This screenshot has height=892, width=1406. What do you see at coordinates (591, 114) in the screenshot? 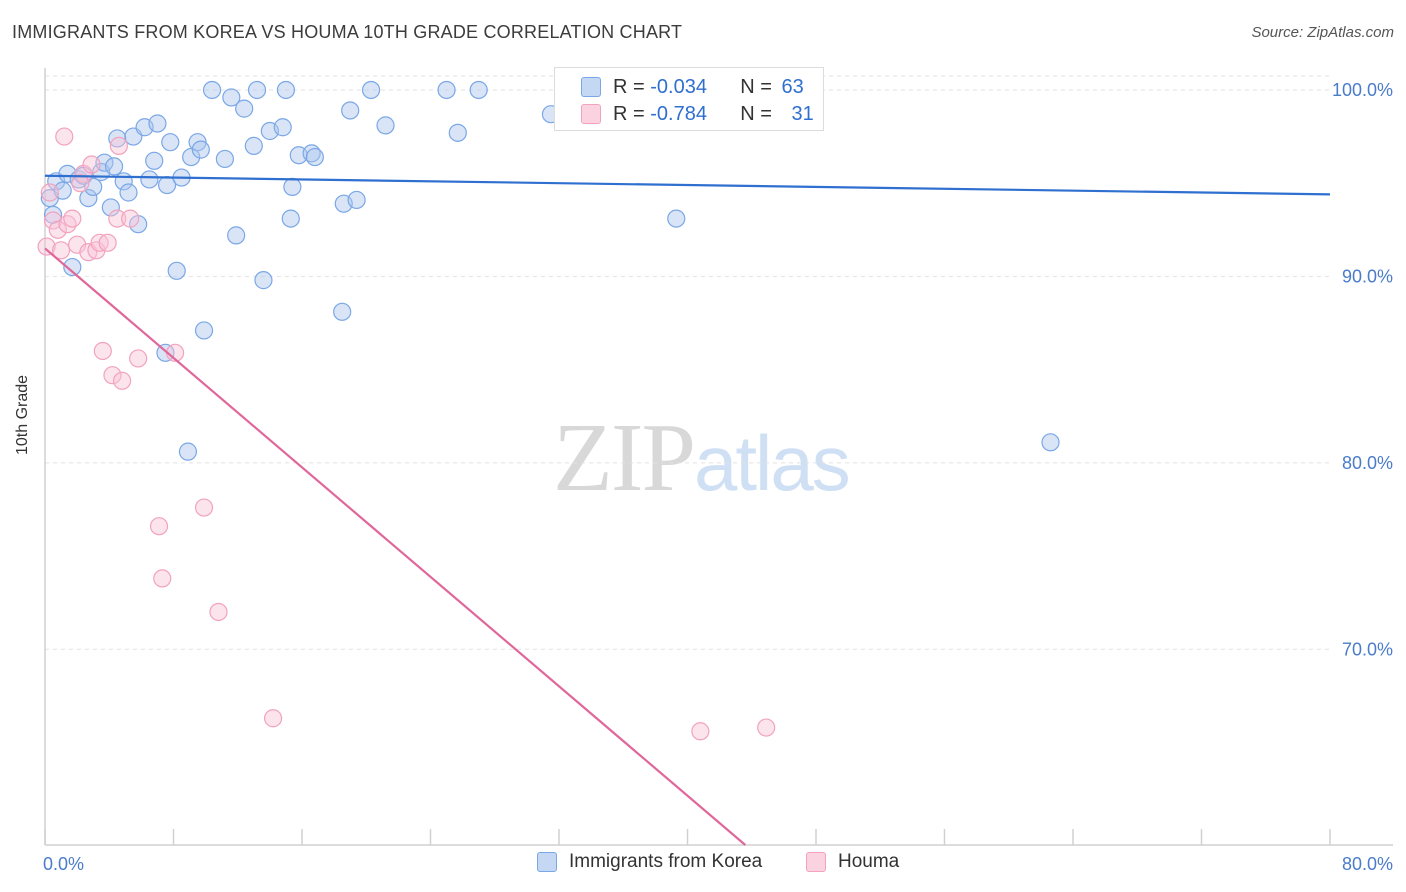
I see `legend-swatch-houma` at bounding box center [591, 114].